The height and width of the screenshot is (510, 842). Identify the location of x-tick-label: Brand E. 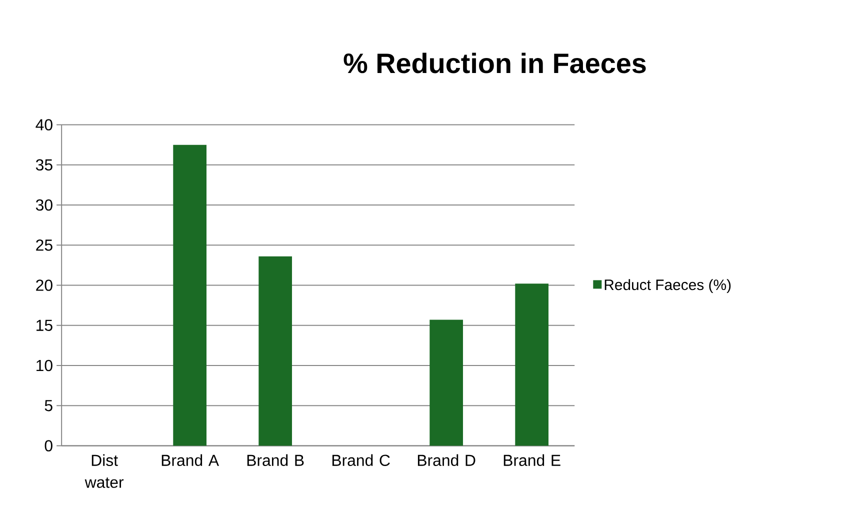
(532, 460).